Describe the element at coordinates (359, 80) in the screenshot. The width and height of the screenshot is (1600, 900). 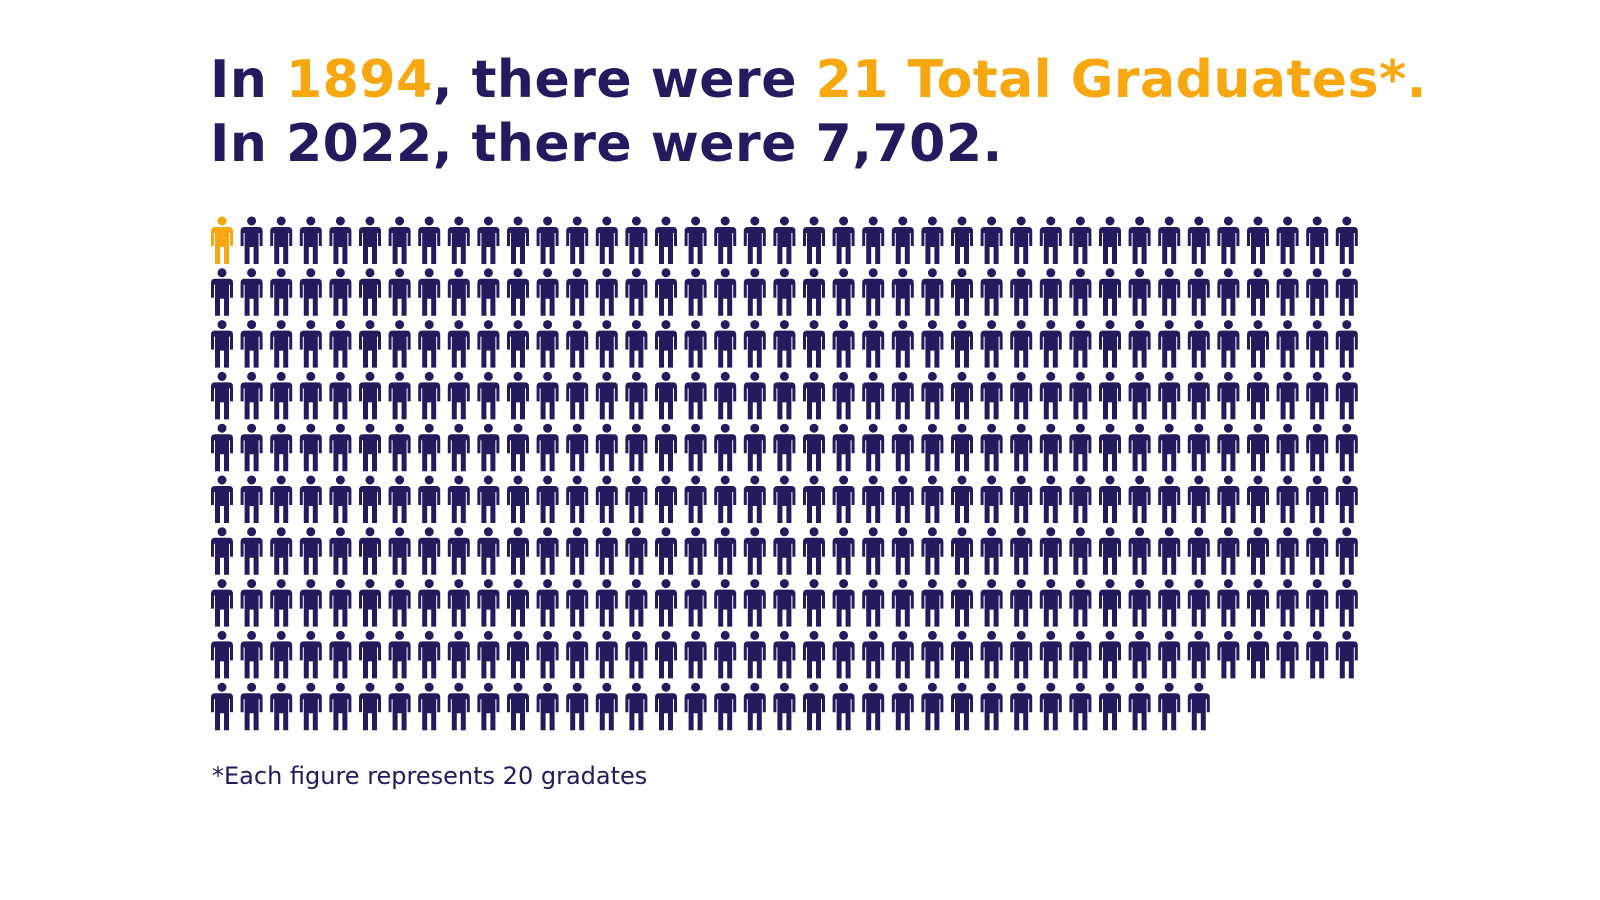
I see `title-highlight: 1894` at that location.